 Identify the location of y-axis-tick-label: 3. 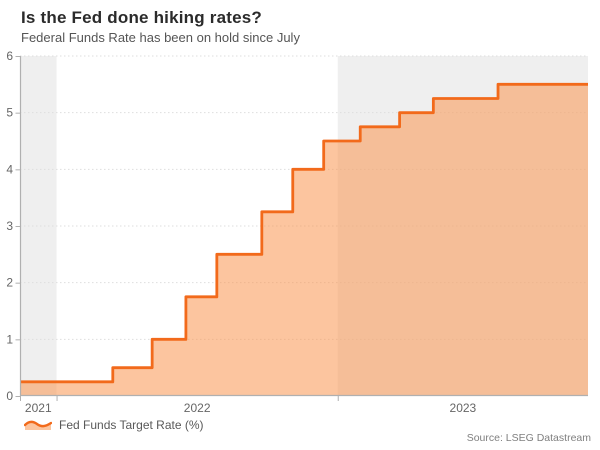
(9, 226).